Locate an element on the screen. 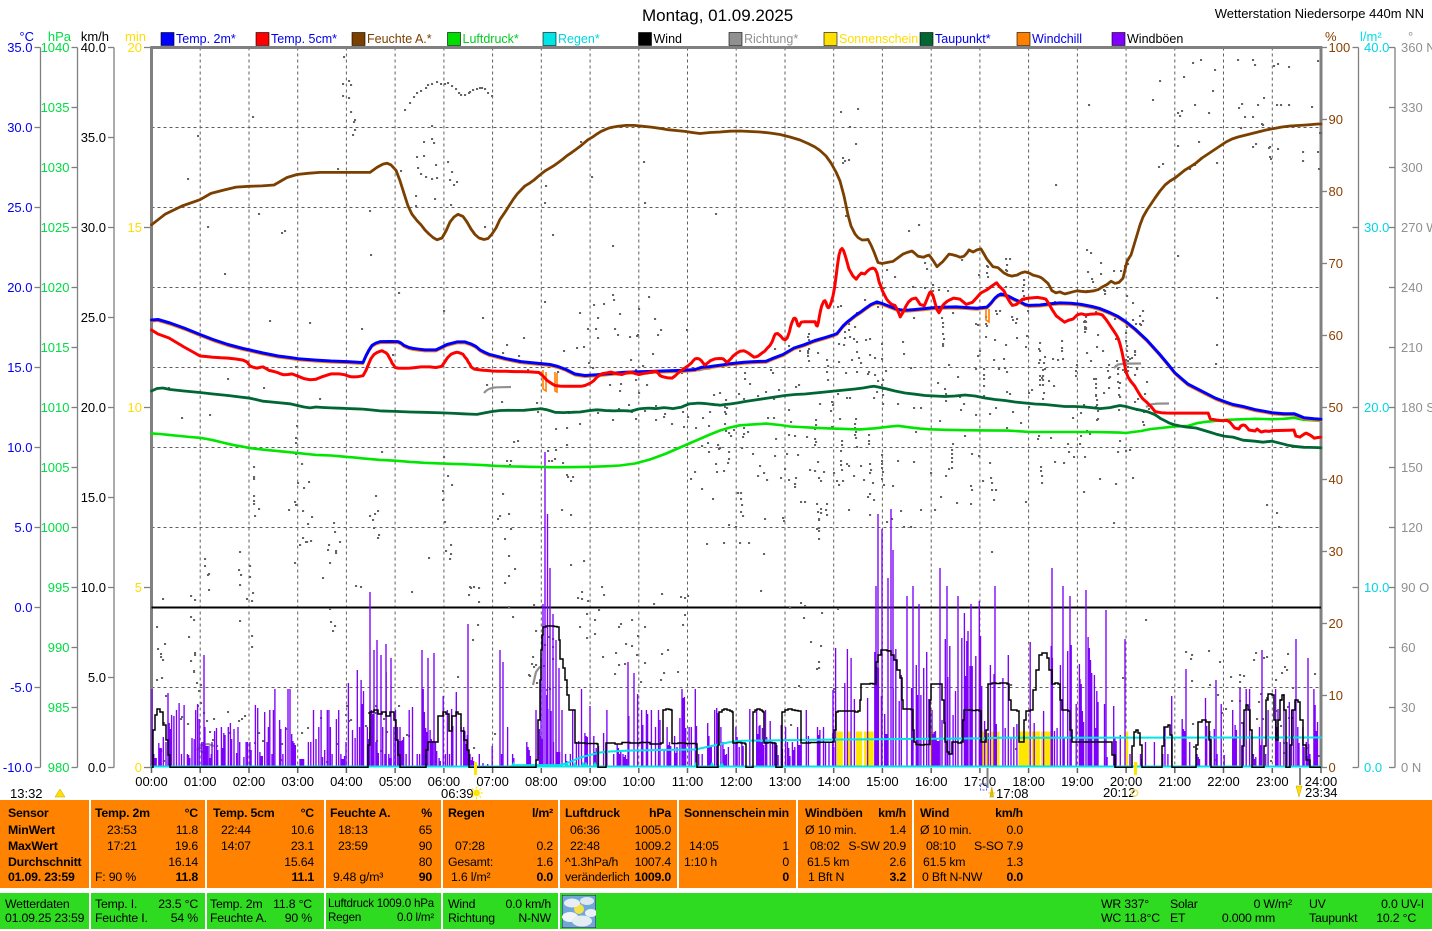 The height and width of the screenshot is (931, 1432). svg-text: 06:00 is located at coordinates (444, 781).